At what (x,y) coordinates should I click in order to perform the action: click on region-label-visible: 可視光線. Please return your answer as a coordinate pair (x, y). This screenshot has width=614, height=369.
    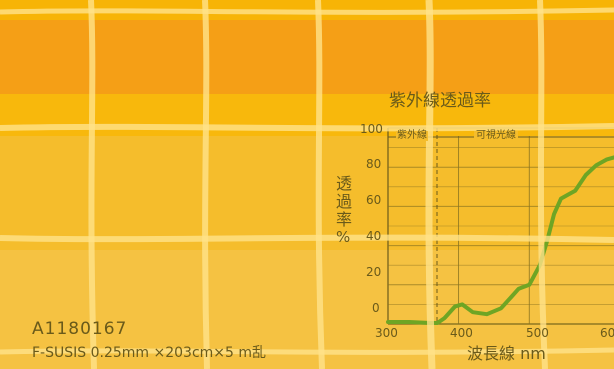
    Looking at the image, I should click on (496, 135).